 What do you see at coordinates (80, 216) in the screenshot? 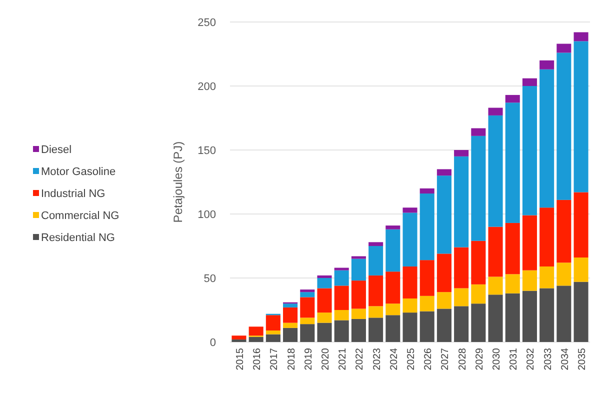
I see `legend-label: Commercial NG` at bounding box center [80, 216].